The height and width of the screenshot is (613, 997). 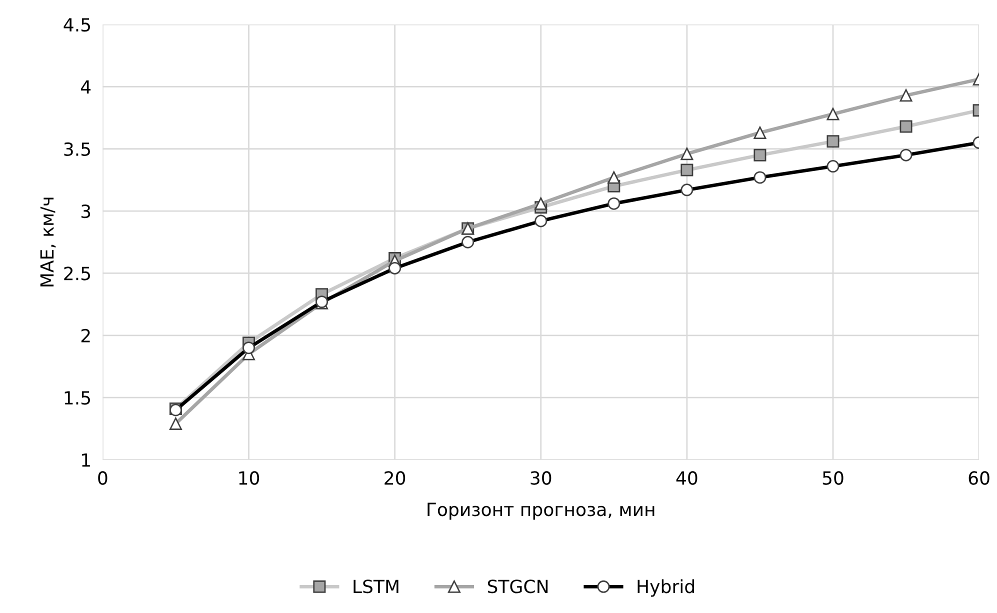 What do you see at coordinates (833, 478) in the screenshot?
I see `x-tick-label: 50` at bounding box center [833, 478].